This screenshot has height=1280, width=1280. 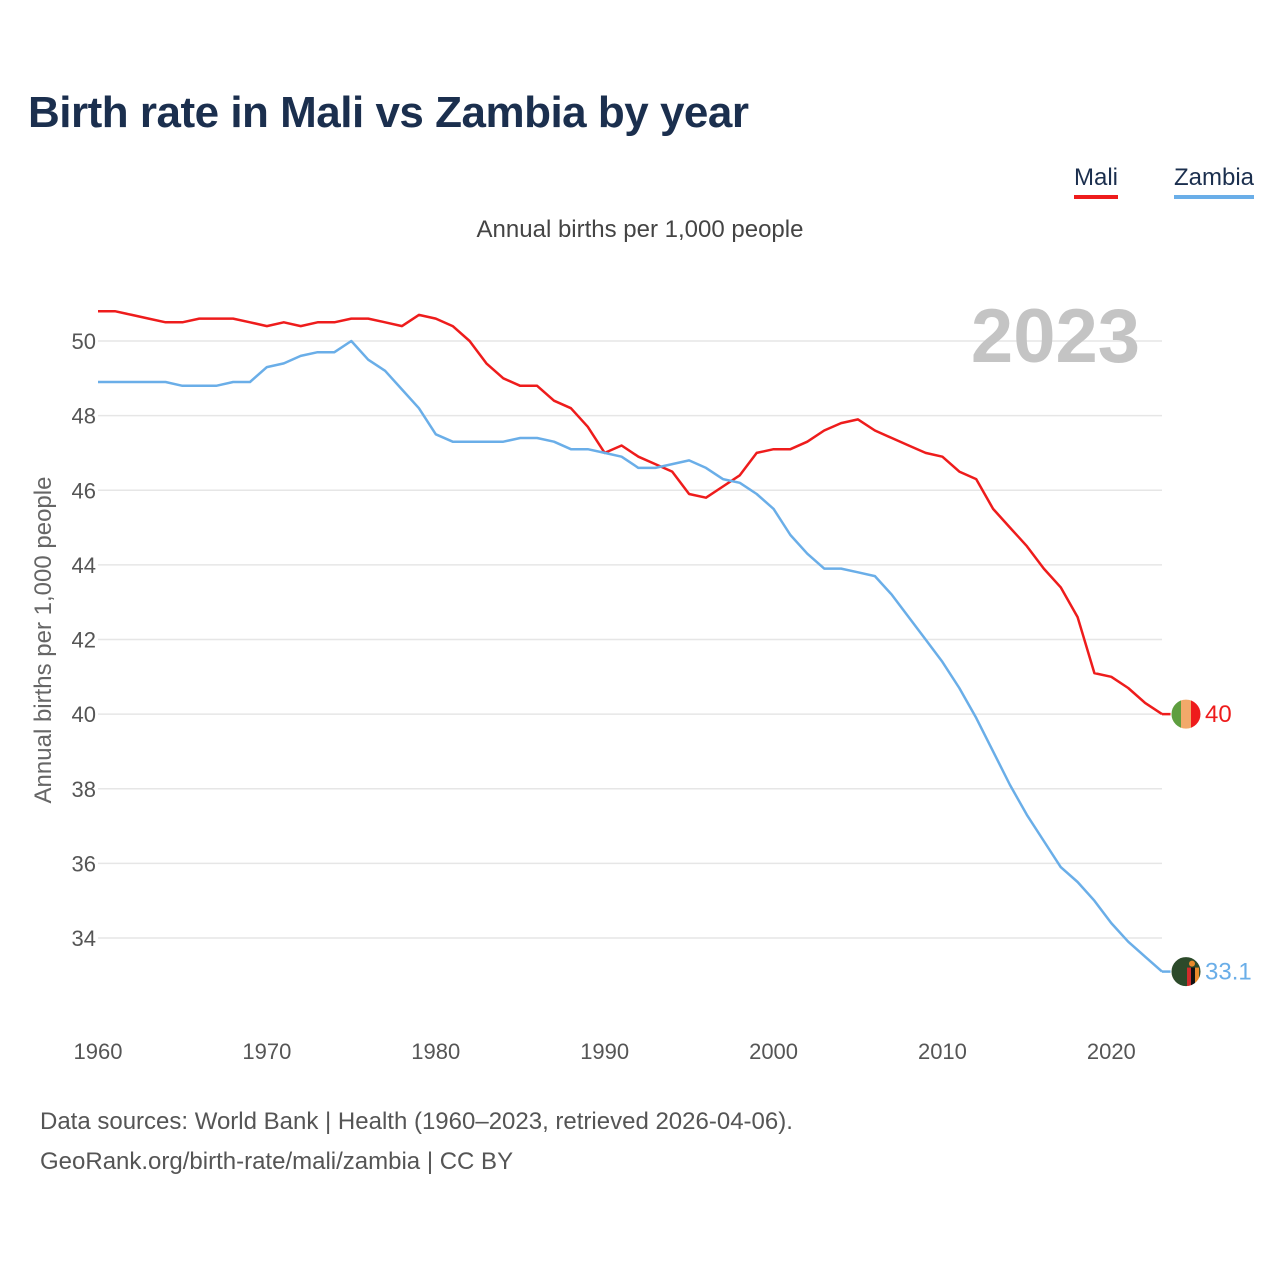 What do you see at coordinates (84, 490) in the screenshot?
I see `y-tick-label: 46` at bounding box center [84, 490].